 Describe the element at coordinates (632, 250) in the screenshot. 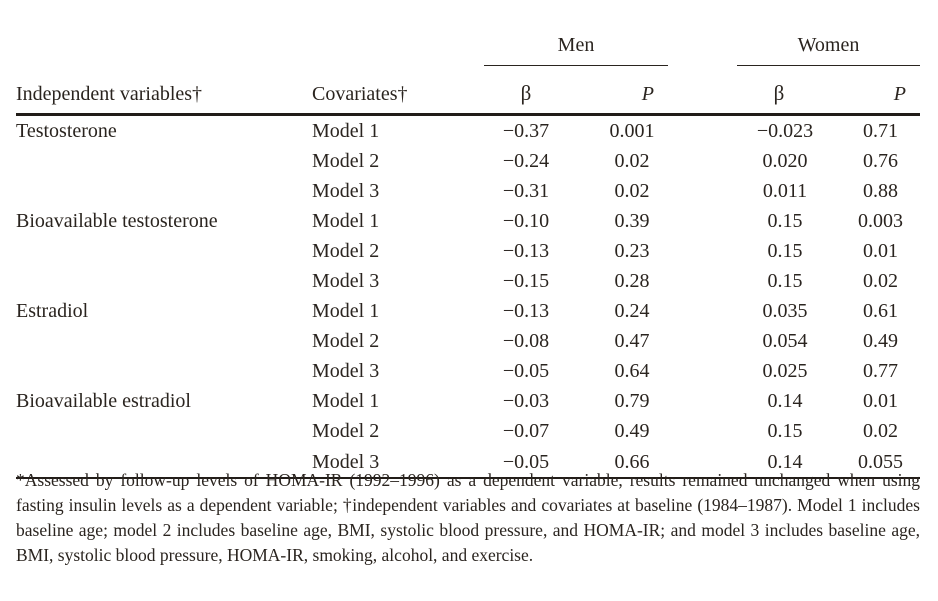

I see `men-p-cell: 0.23` at that location.